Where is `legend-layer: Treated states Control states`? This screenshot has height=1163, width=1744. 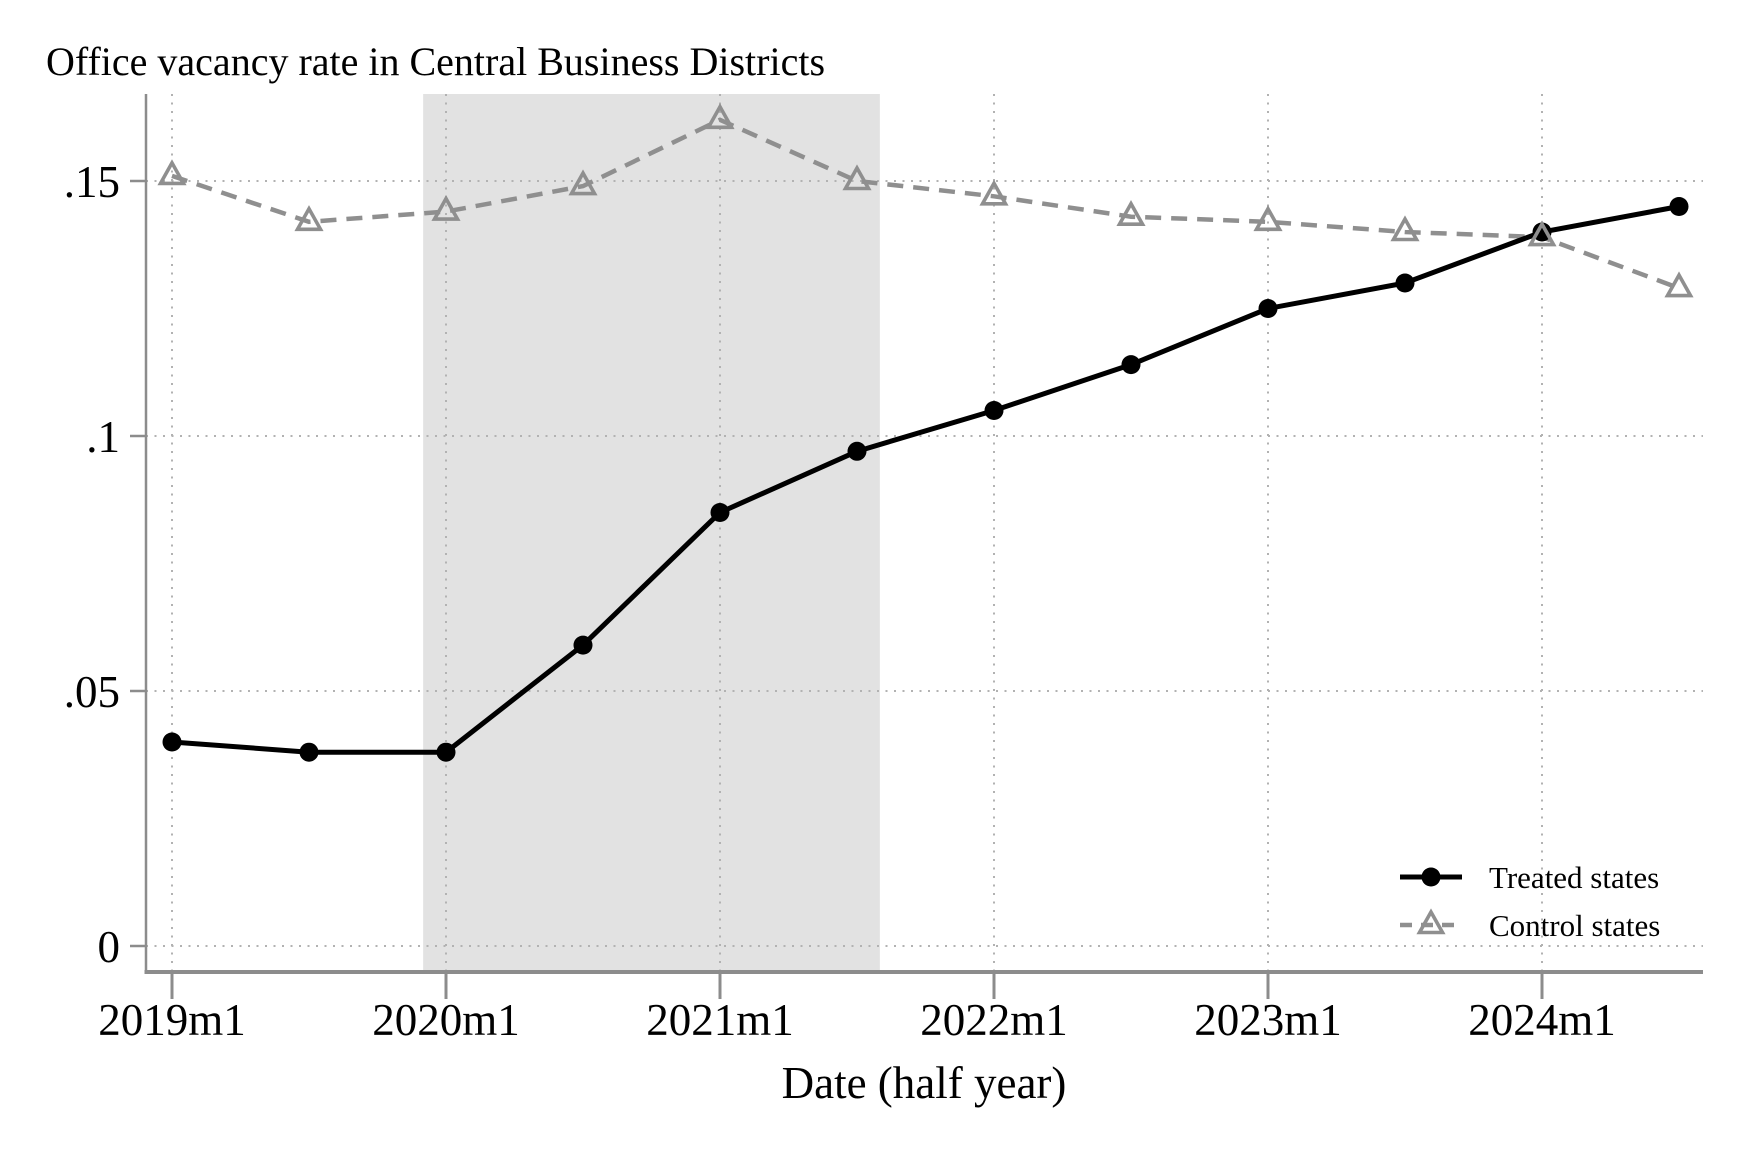
legend-layer: Treated states Control states is located at coordinates (1530, 901).